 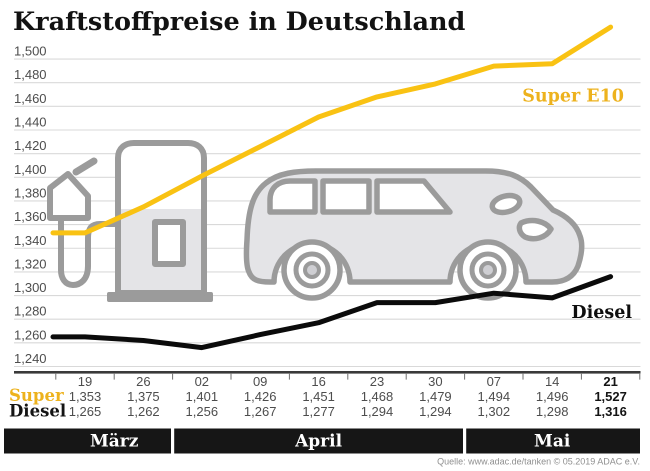 I want to click on super-value: 1,527, so click(x=610, y=396).